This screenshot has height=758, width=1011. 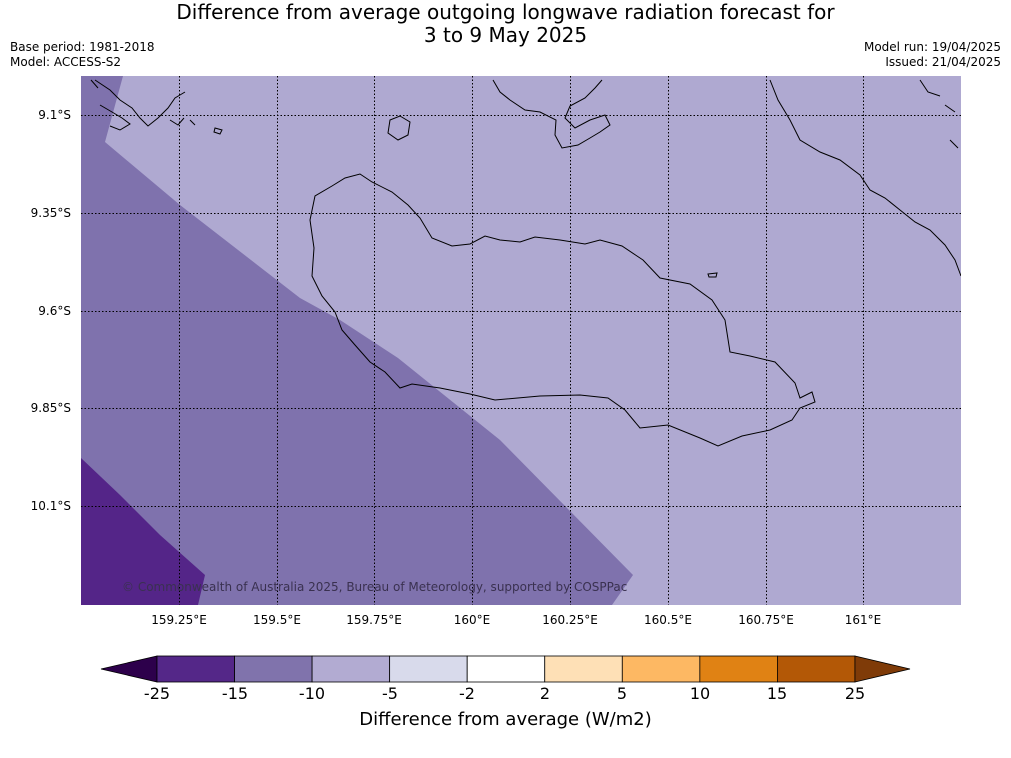 What do you see at coordinates (545, 693) in the screenshot?
I see `colorbar-tick-label: 2` at bounding box center [545, 693].